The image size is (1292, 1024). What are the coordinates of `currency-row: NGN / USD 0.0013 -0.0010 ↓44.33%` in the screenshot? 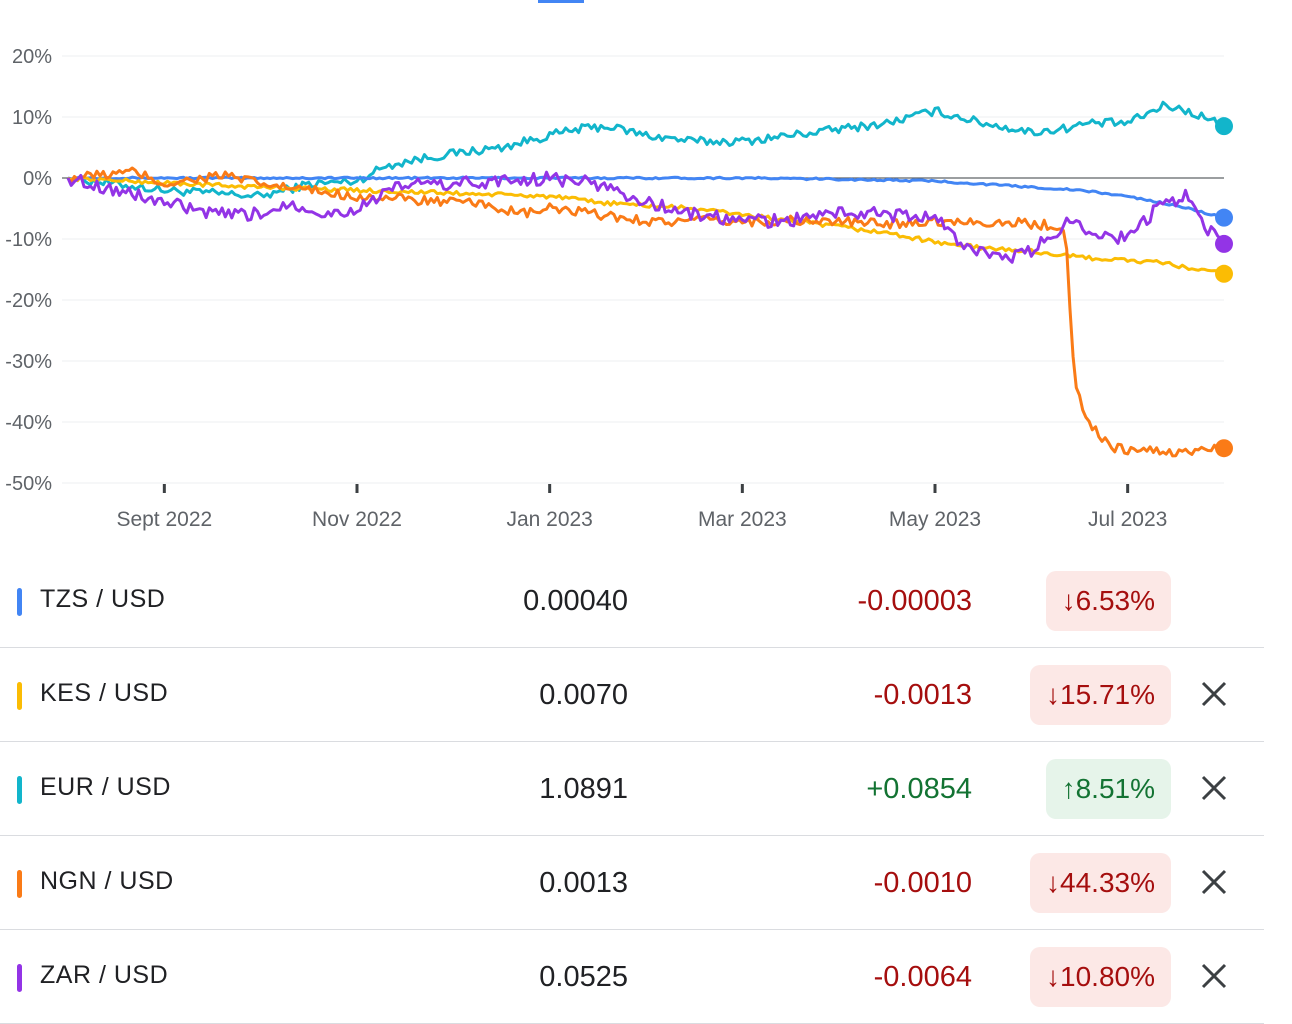 It's located at (632, 883).